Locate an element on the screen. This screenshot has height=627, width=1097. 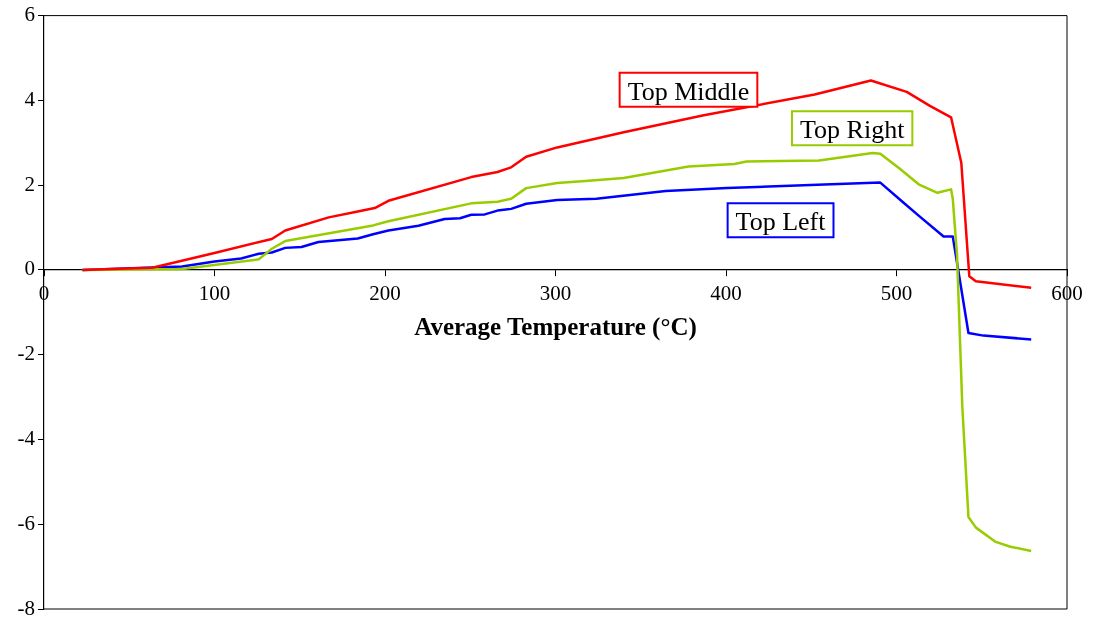
y-tick-label: 4 is located at coordinates (30, 98).